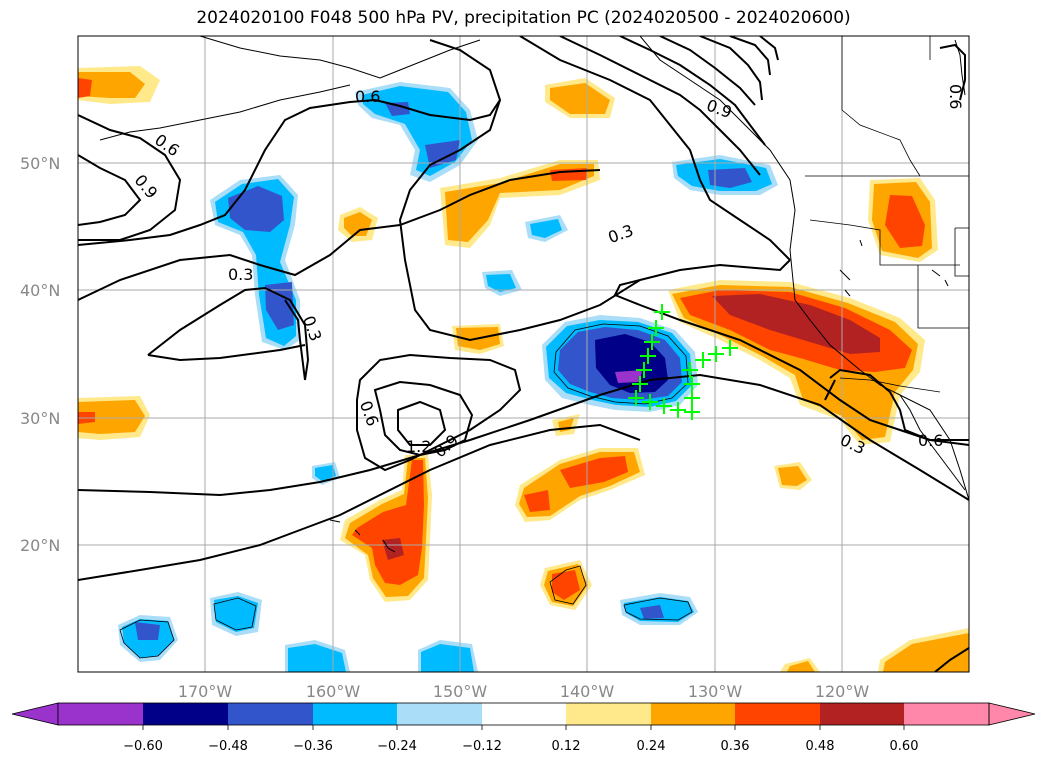  Describe the element at coordinates (40, 418) in the screenshot. I see `lat-label: 30°N` at that location.